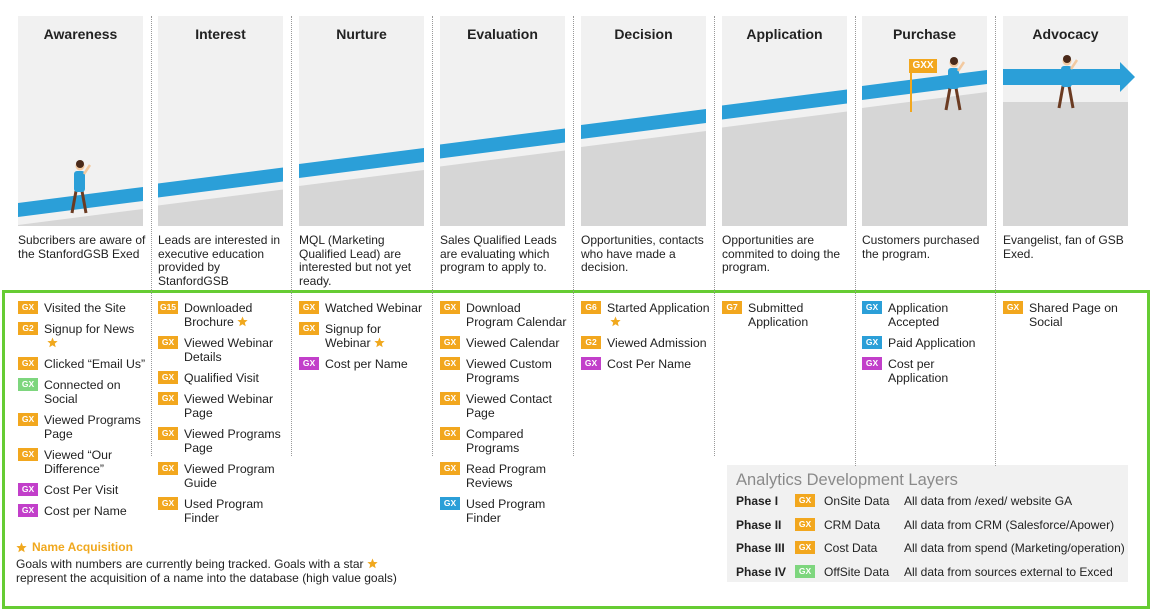 This screenshot has width=1150, height=610. Describe the element at coordinates (805, 571) in the screenshot. I see `phase-badge: GX` at that location.